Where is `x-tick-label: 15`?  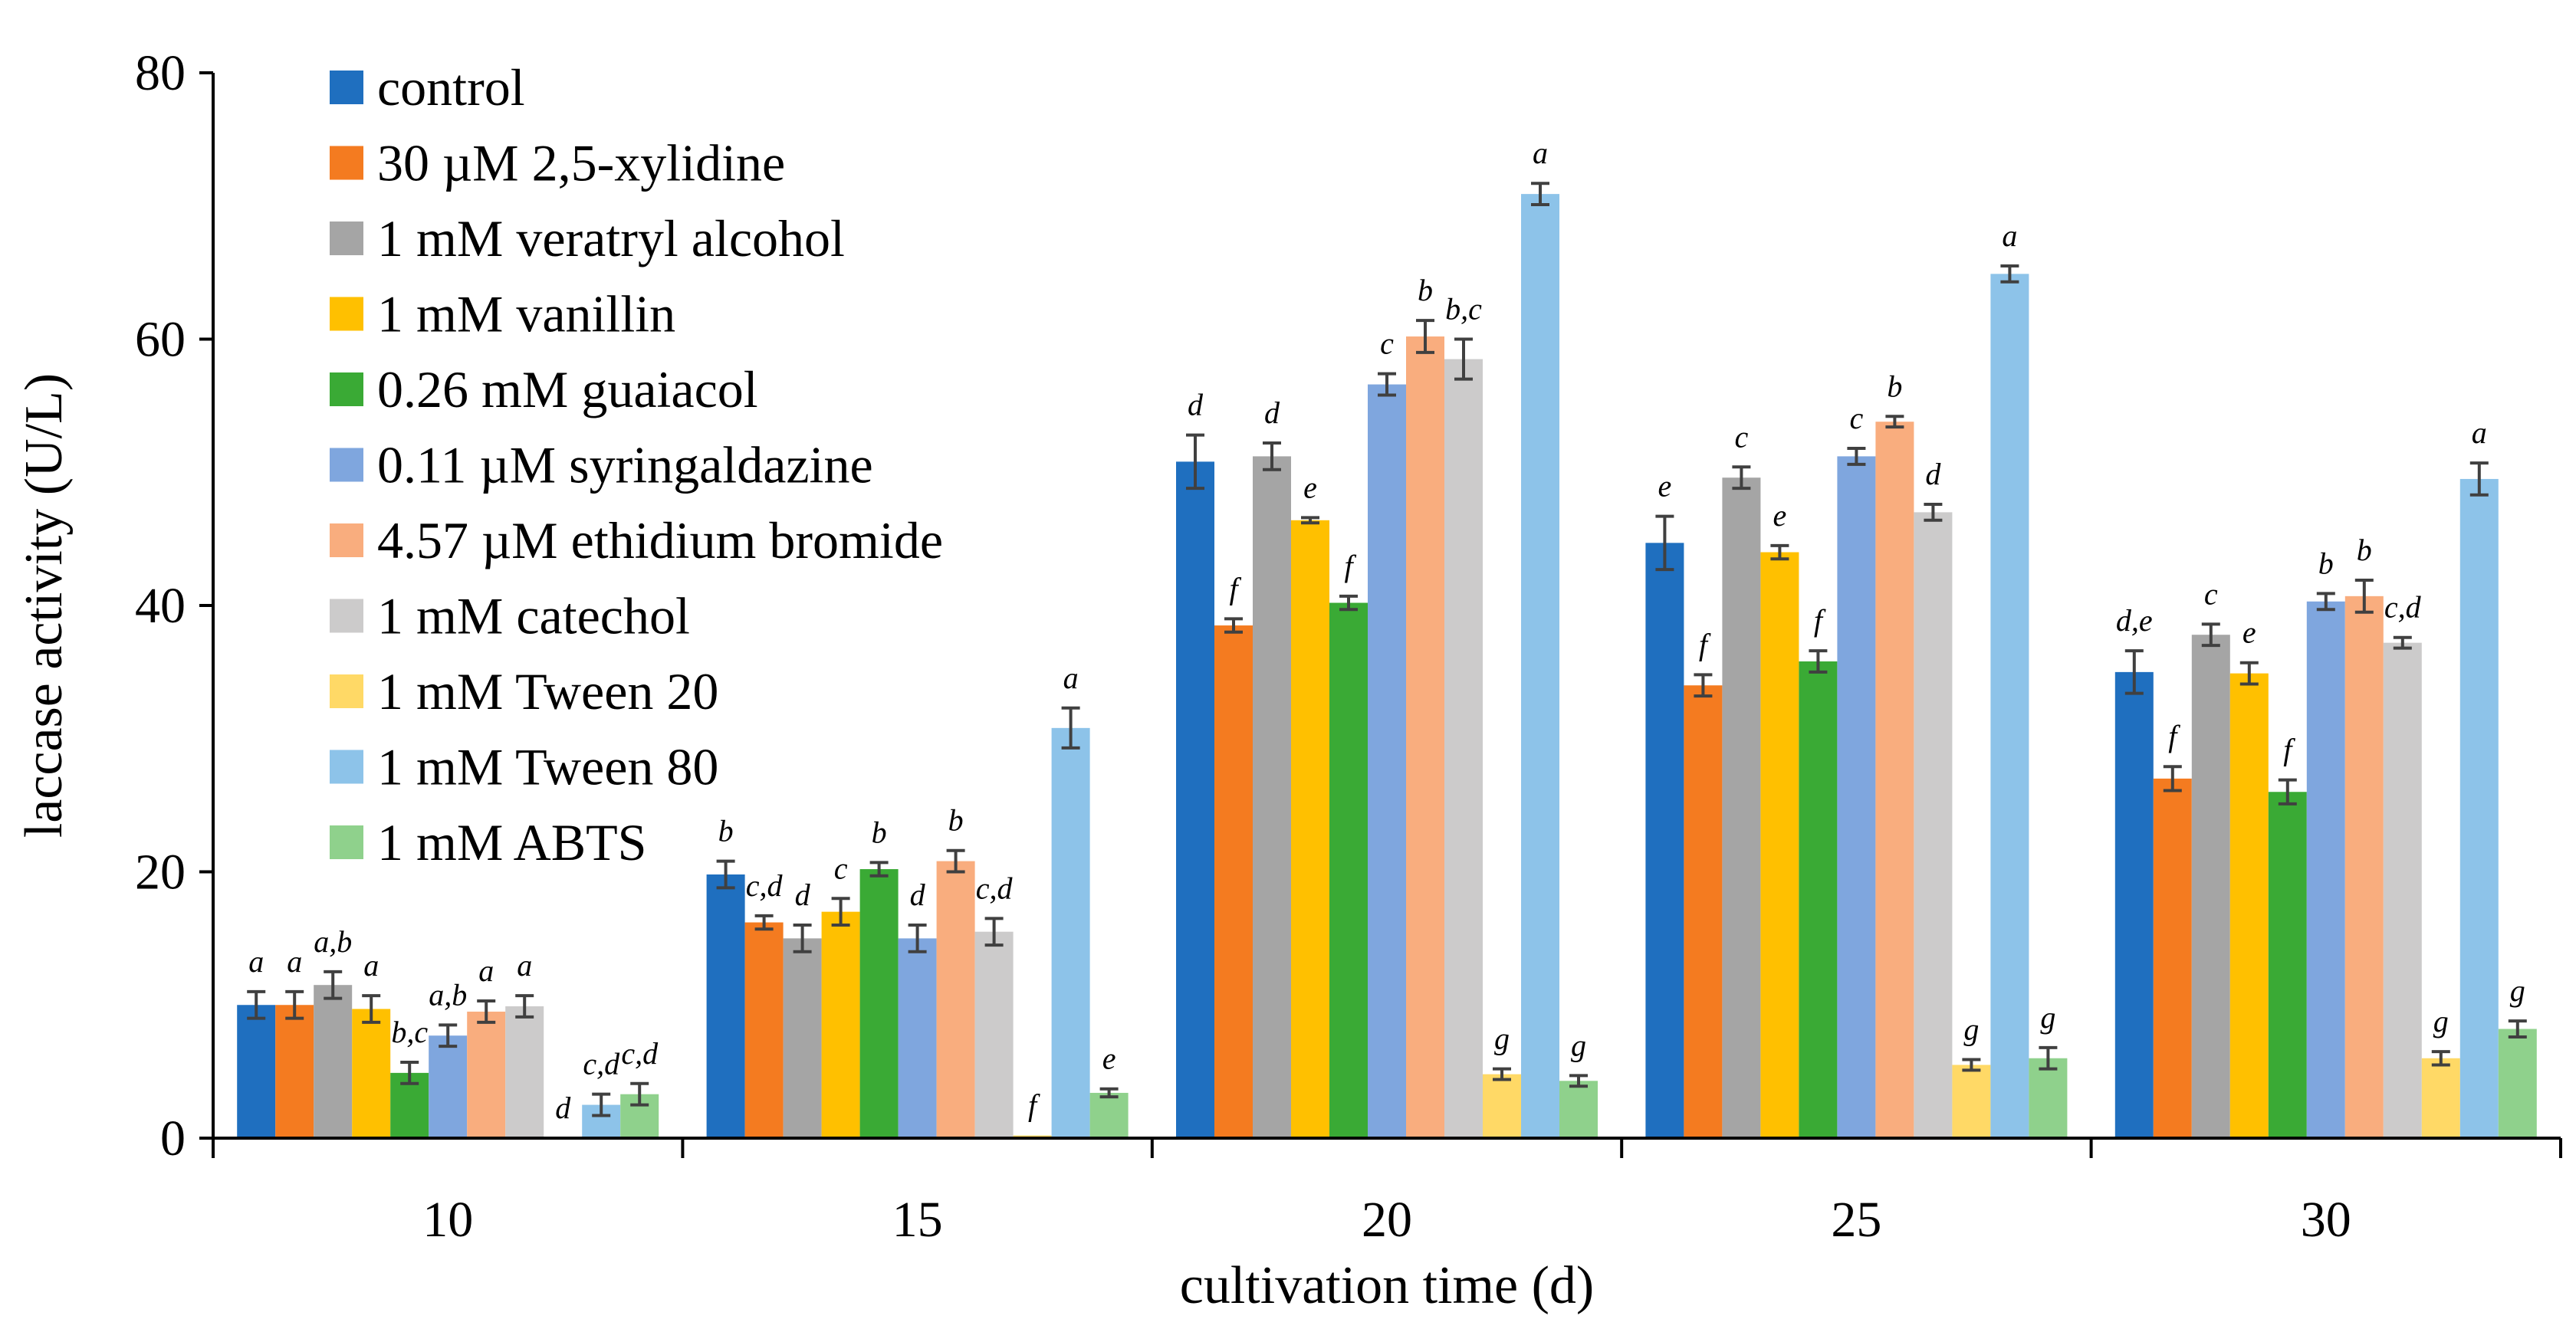 x-tick-label: 15 is located at coordinates (918, 1220).